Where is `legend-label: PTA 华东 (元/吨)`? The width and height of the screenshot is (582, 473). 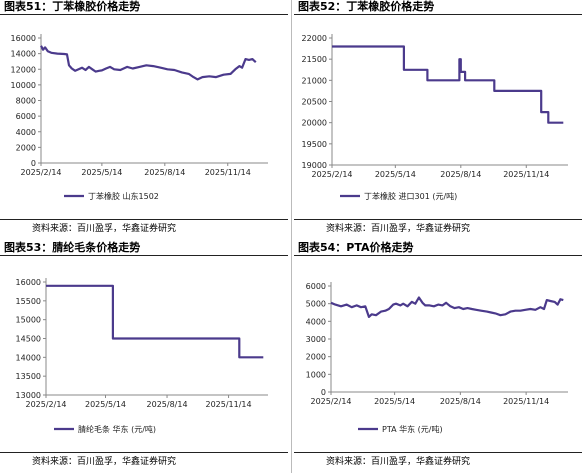
legend-label: PTA 华东 (元/吨) is located at coordinates (412, 429).